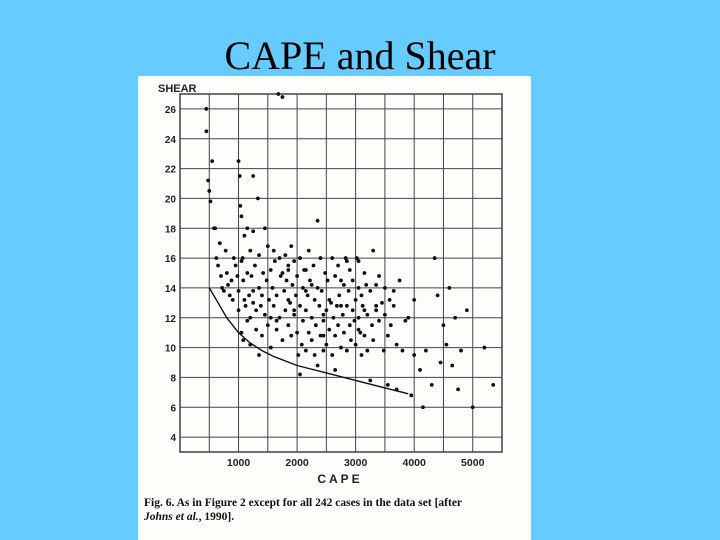 The height and width of the screenshot is (540, 720). What do you see at coordinates (356, 463) in the screenshot?
I see `x-tick-label: 3000` at bounding box center [356, 463].